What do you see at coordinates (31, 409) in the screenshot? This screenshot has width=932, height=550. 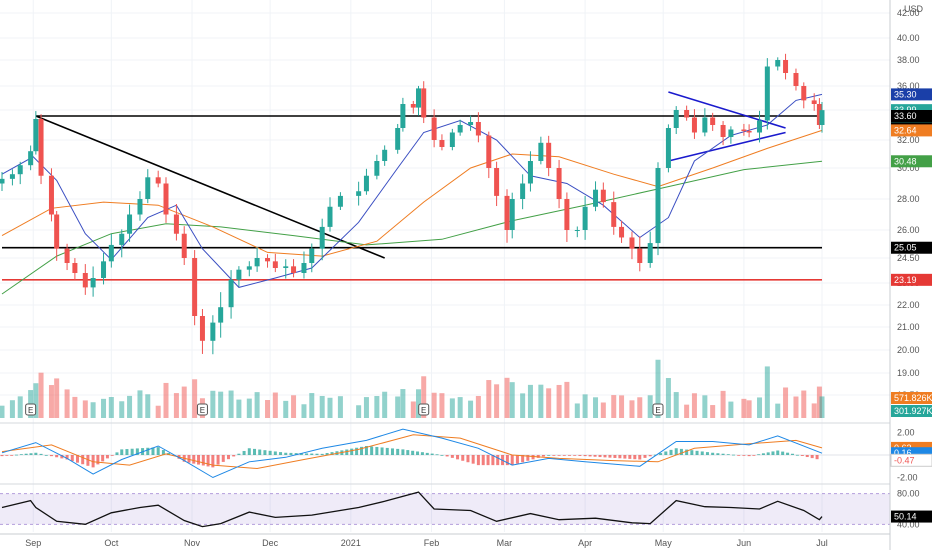 I see `earnings-marker` at bounding box center [31, 409].